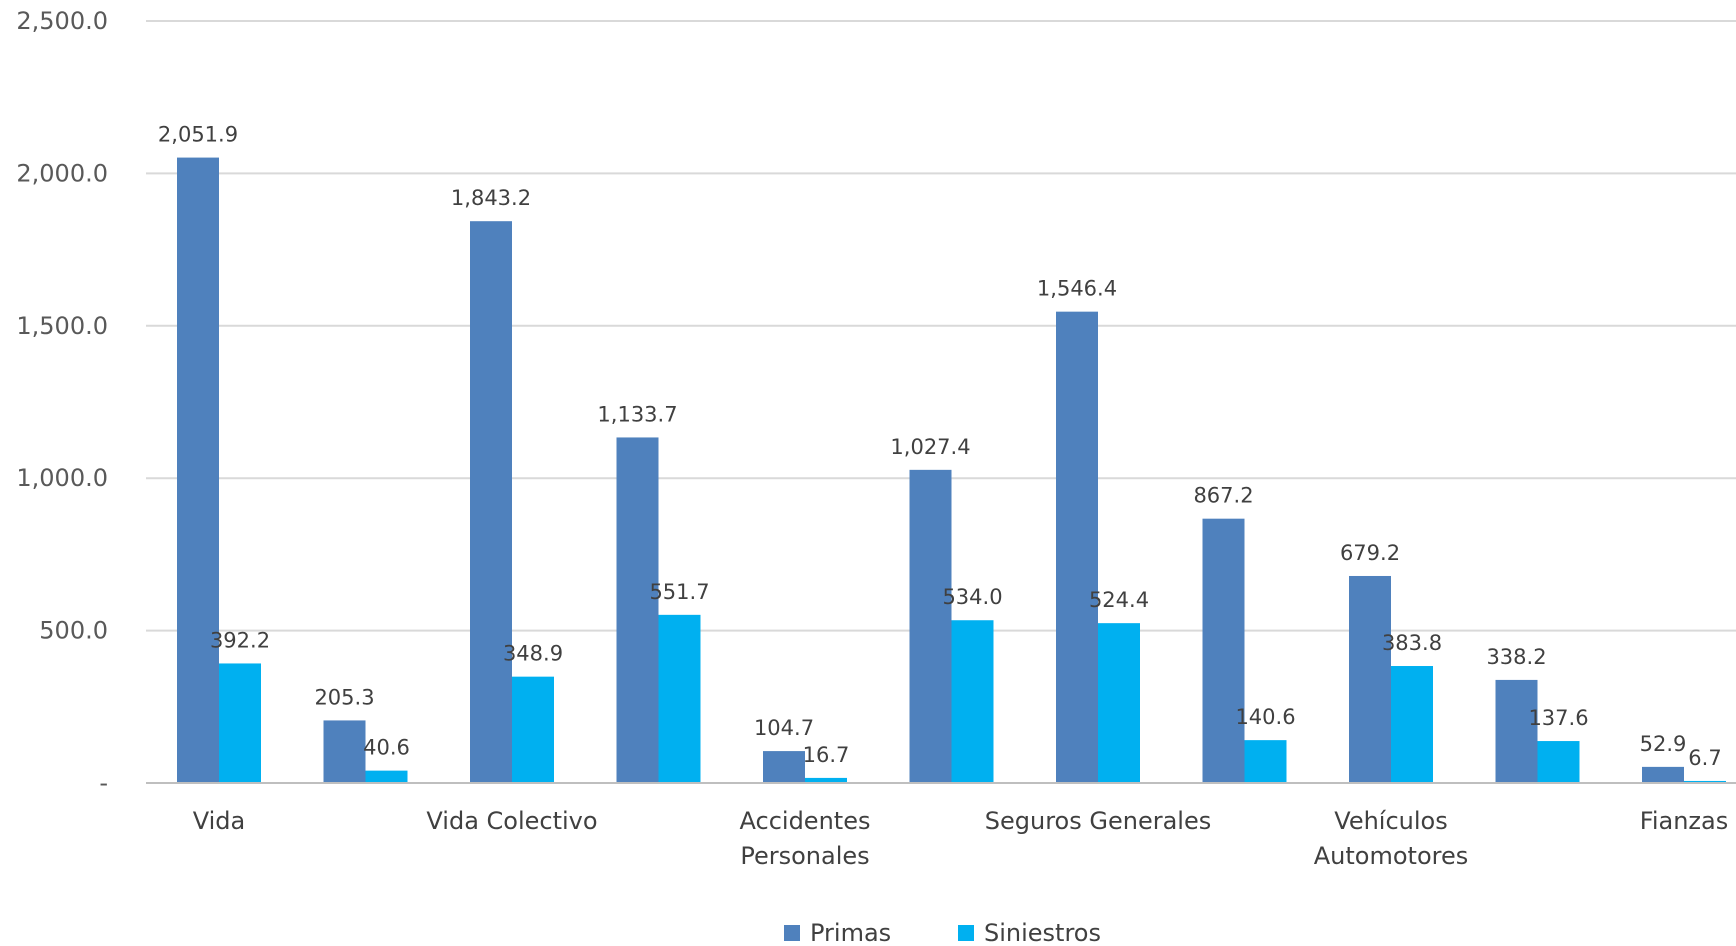 This screenshot has height=946, width=1736. What do you see at coordinates (972, 597) in the screenshot?
I see `data-label-siniestros: 534.0` at bounding box center [972, 597].